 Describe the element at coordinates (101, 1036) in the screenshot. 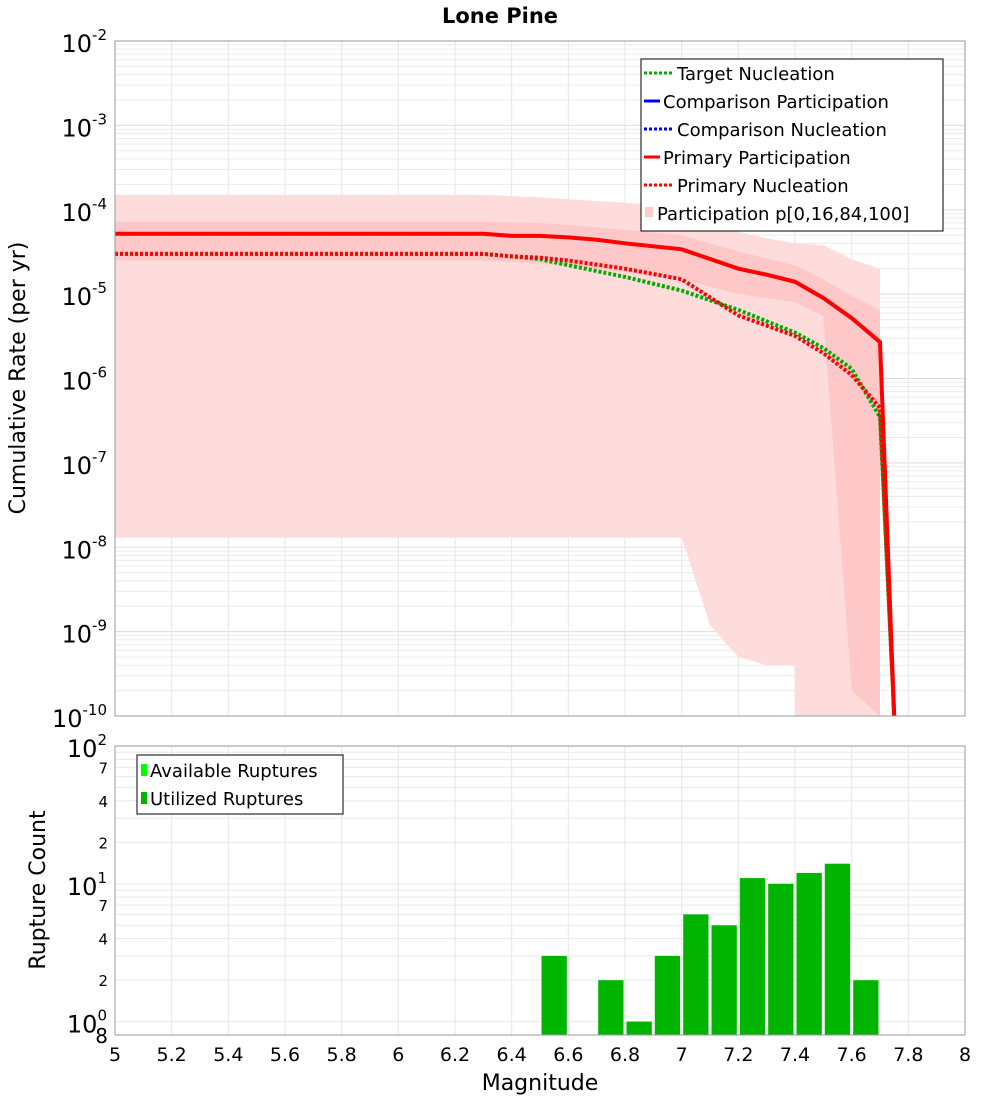

I see `bottom-y-tick-label: 8` at that location.